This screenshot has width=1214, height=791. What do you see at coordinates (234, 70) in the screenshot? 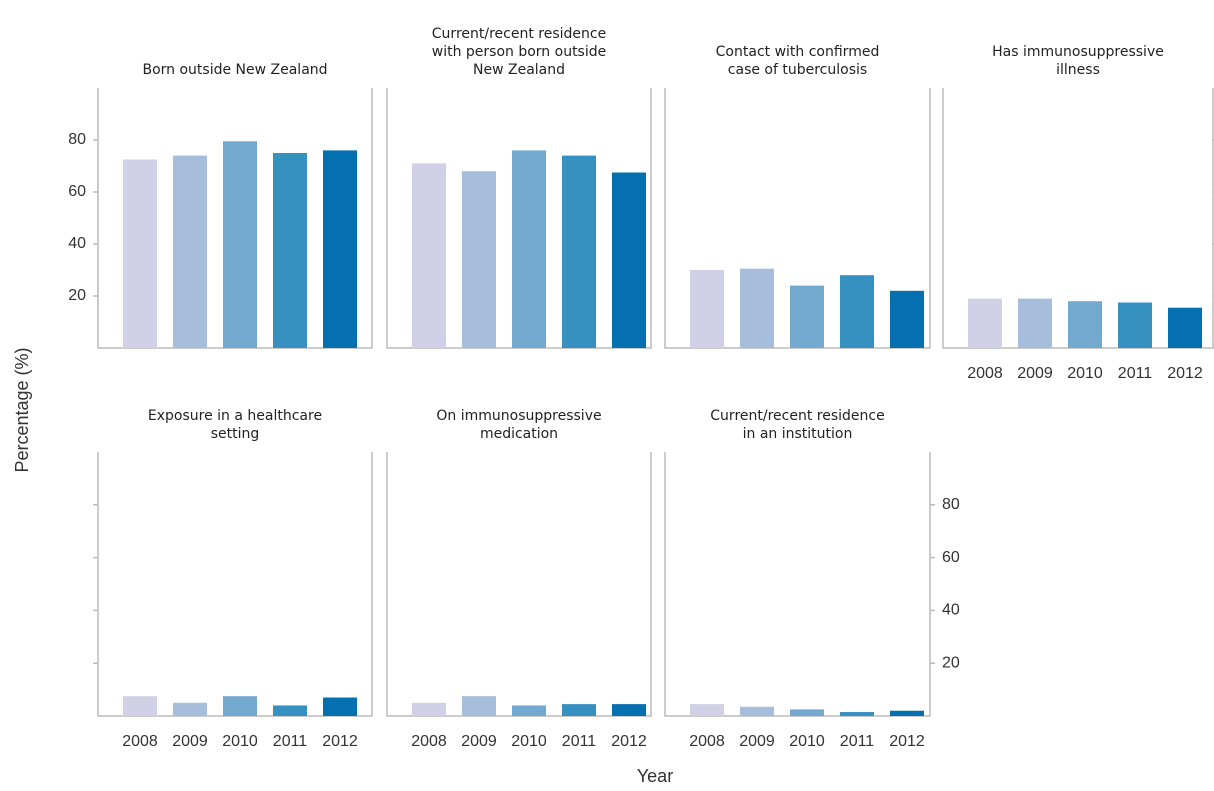
I see `panel-title: Born outside New Zealand` at bounding box center [234, 70].